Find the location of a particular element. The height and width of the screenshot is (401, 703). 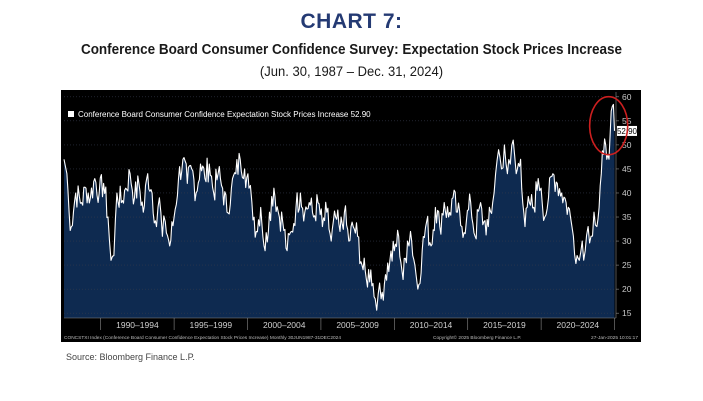

x-tick-label: 2015–2019 is located at coordinates (504, 325).